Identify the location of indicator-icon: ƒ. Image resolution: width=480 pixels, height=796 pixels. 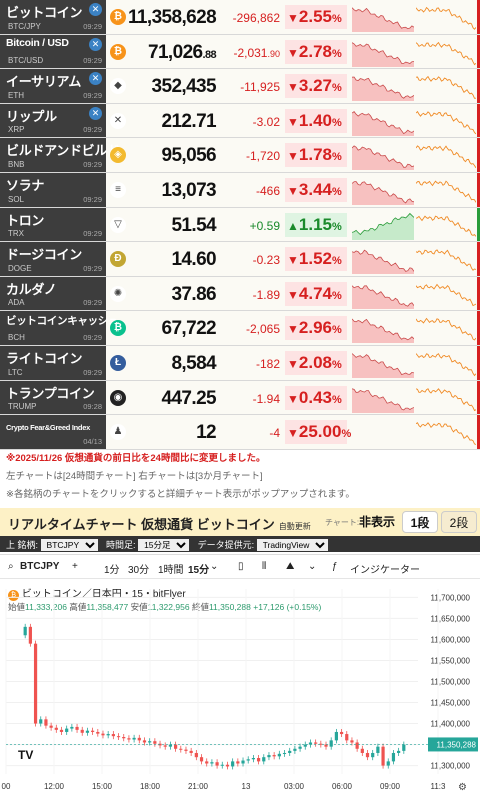
(335, 566).